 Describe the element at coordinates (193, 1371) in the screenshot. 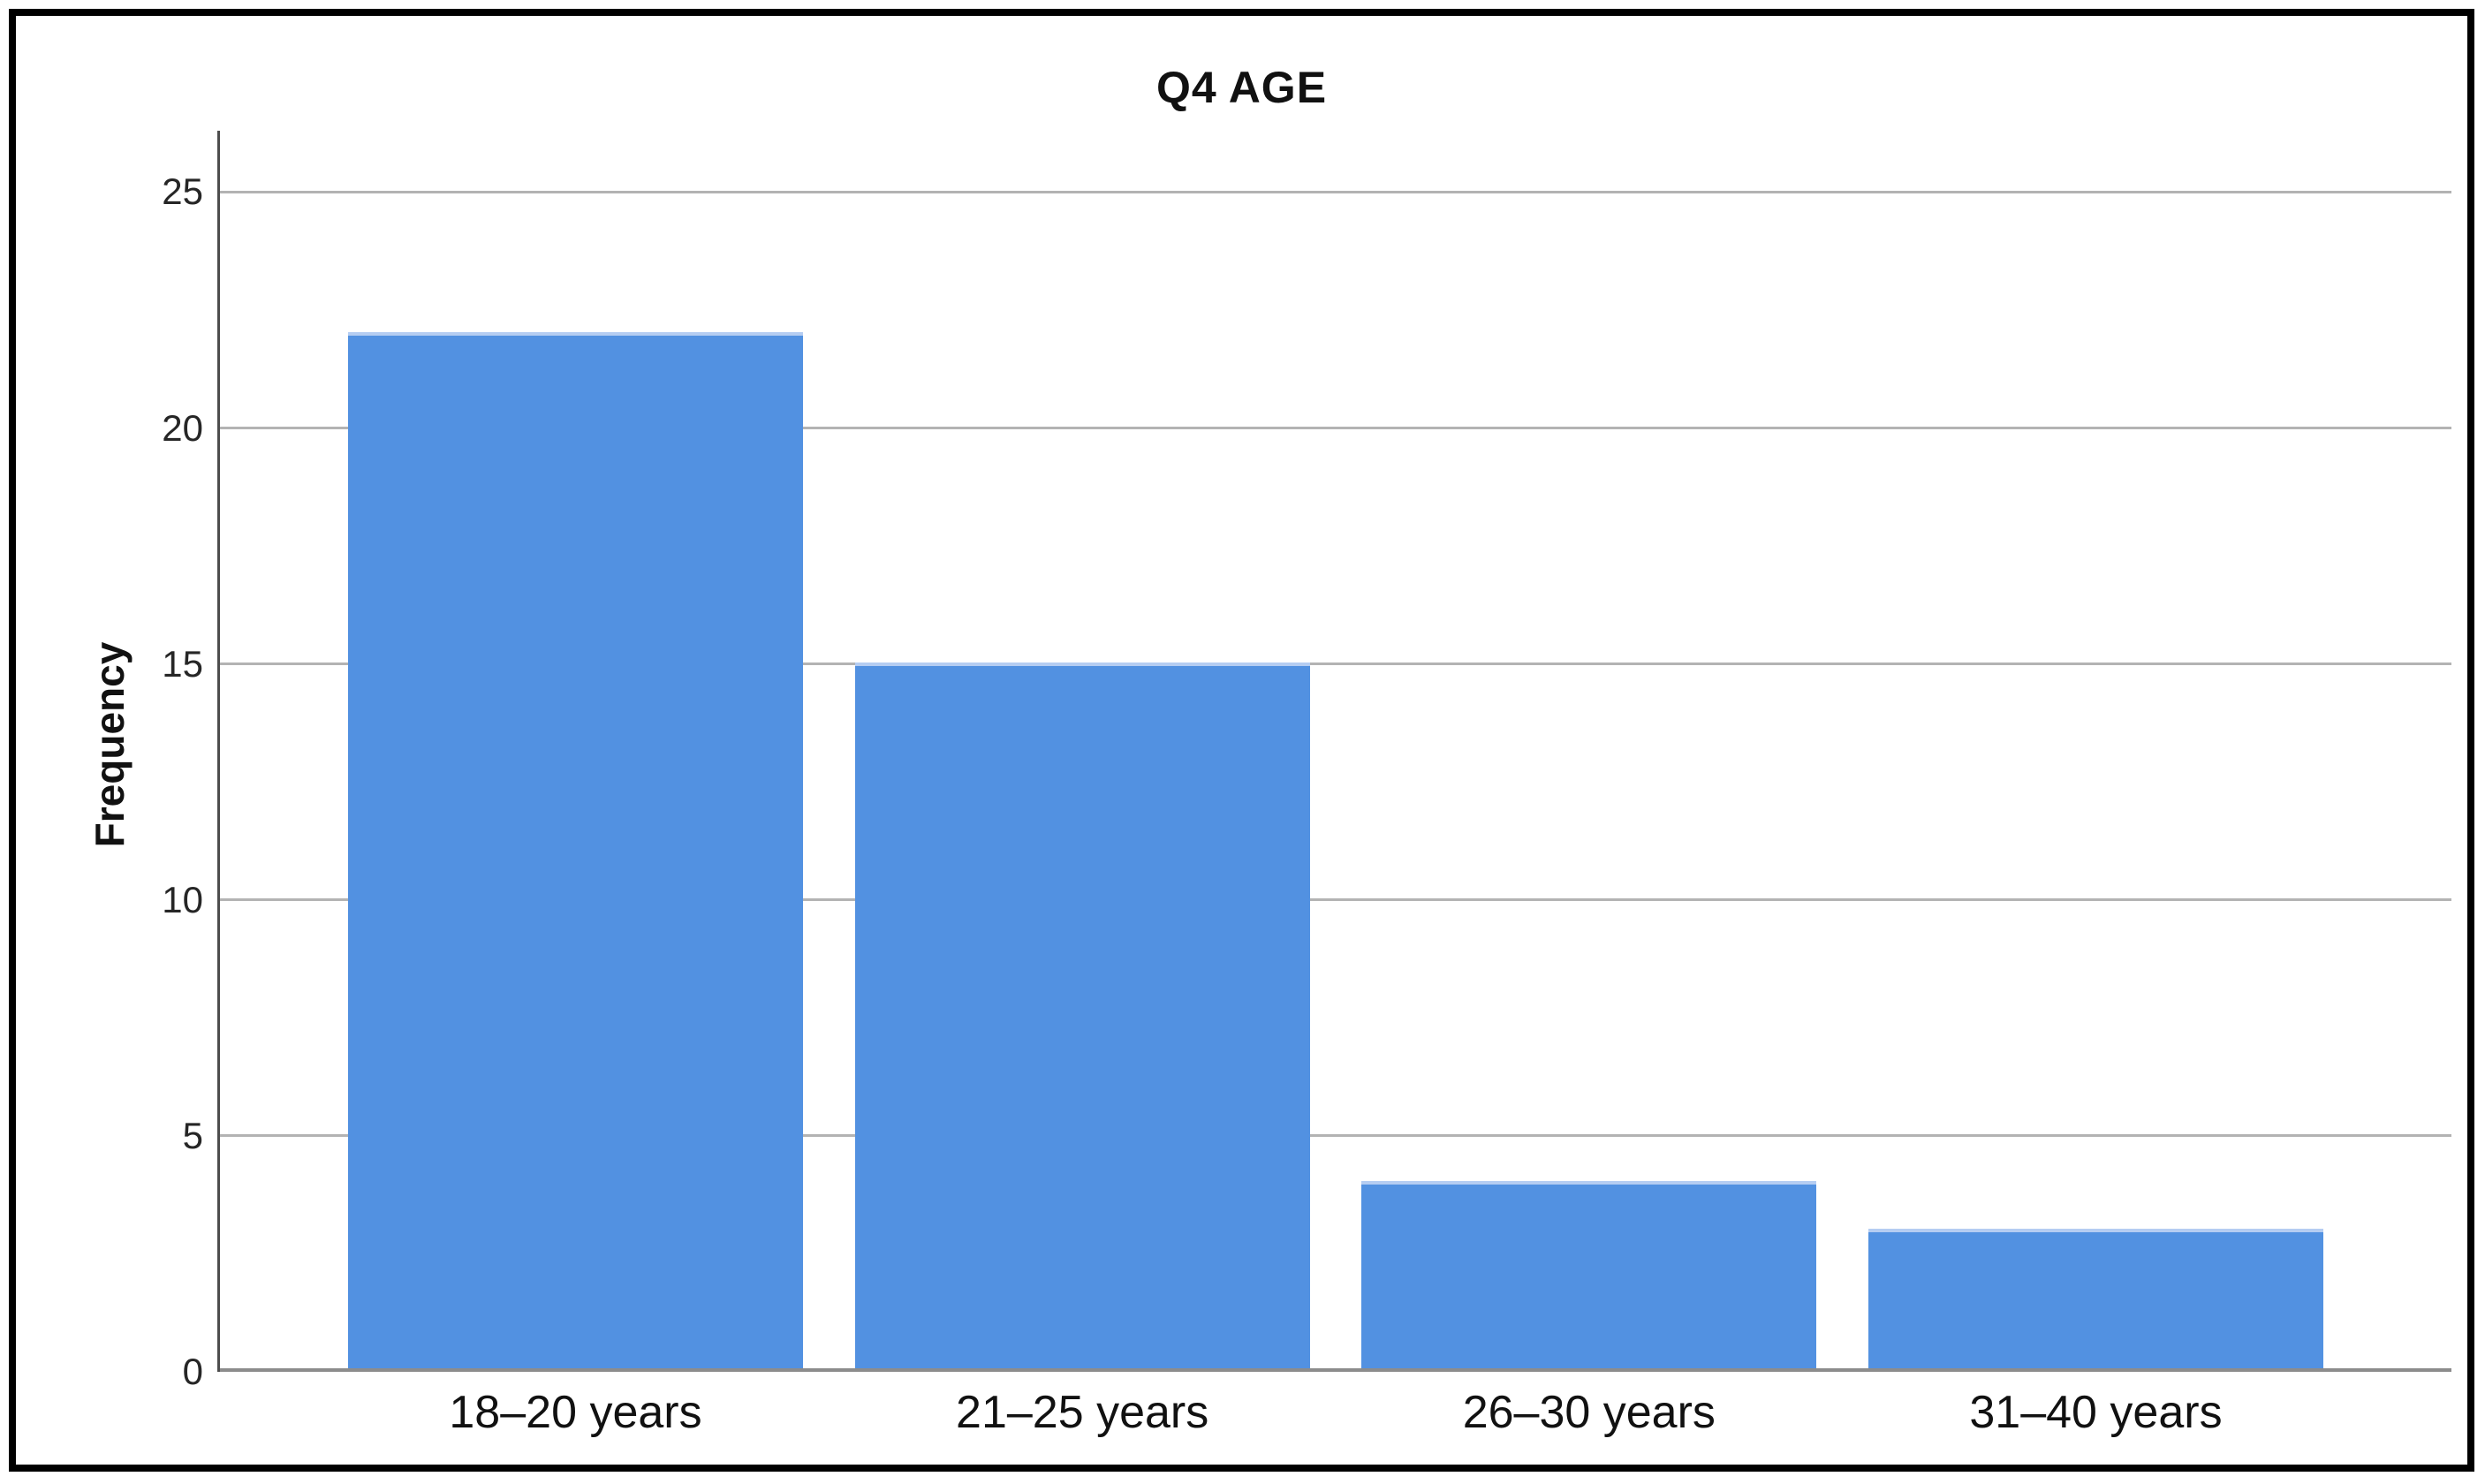

I see `y-tick-label: 0` at that location.